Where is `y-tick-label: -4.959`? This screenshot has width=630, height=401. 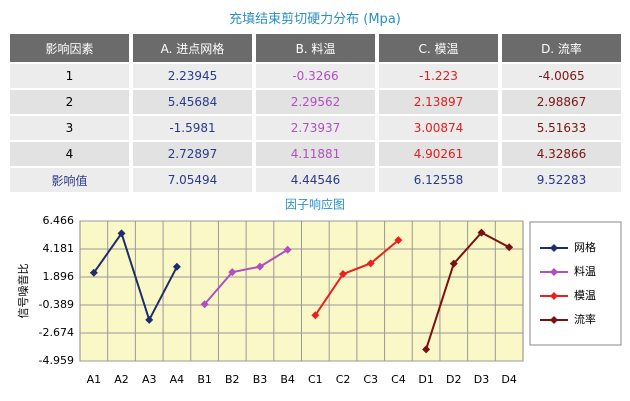
y-tick-label: -4.959 is located at coordinates (56, 360).